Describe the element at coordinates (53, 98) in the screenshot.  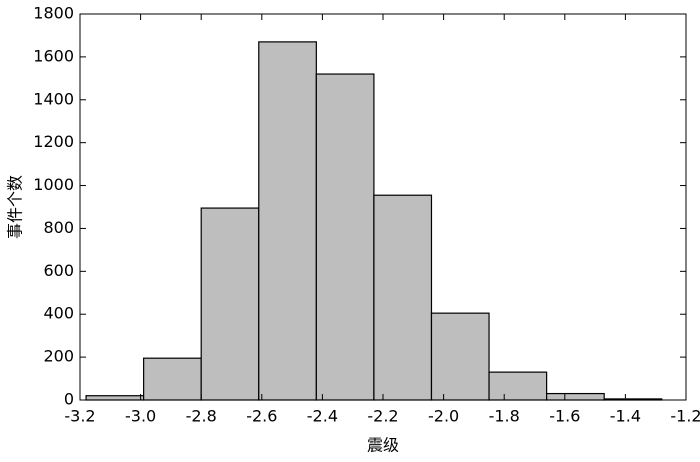
I see `y-tick-label: 1400` at that location.